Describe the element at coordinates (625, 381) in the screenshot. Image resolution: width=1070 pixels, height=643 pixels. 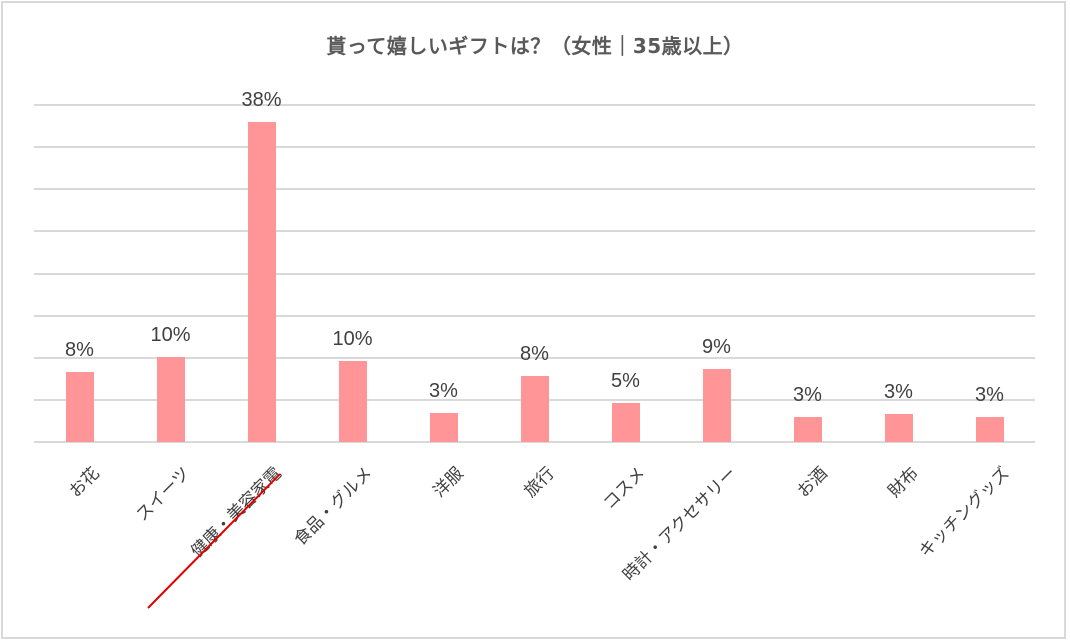
I see `data-label: 5%` at that location.